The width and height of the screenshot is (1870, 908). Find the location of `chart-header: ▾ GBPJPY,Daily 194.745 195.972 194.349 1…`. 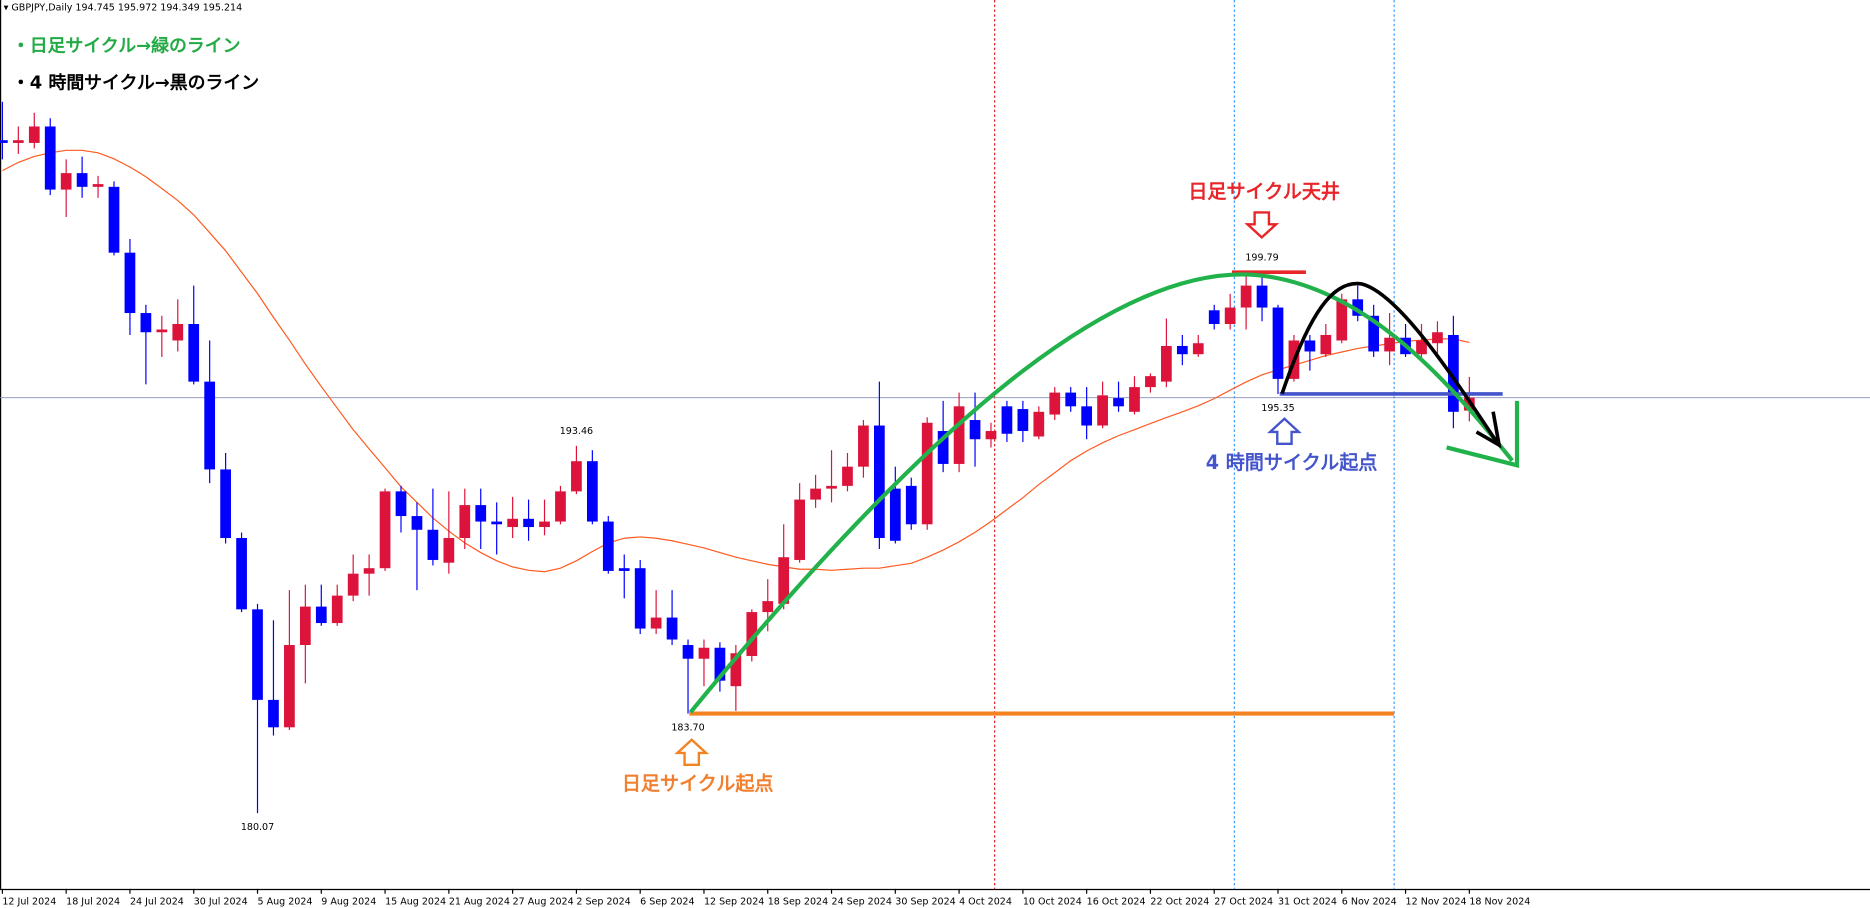

chart-header: ▾ GBPJPY,Daily 194.745 195.972 194.349 1… is located at coordinates (123, 8).